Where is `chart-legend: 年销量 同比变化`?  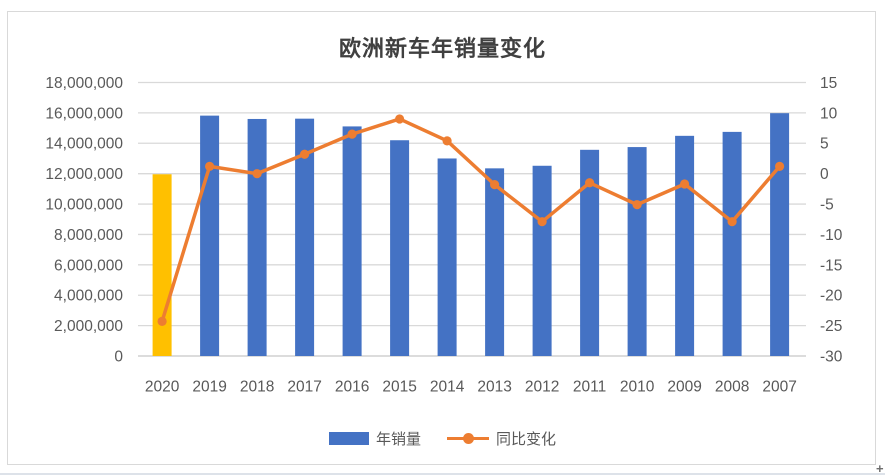
chart-legend: 年销量 同比变化 is located at coordinates (442, 438).